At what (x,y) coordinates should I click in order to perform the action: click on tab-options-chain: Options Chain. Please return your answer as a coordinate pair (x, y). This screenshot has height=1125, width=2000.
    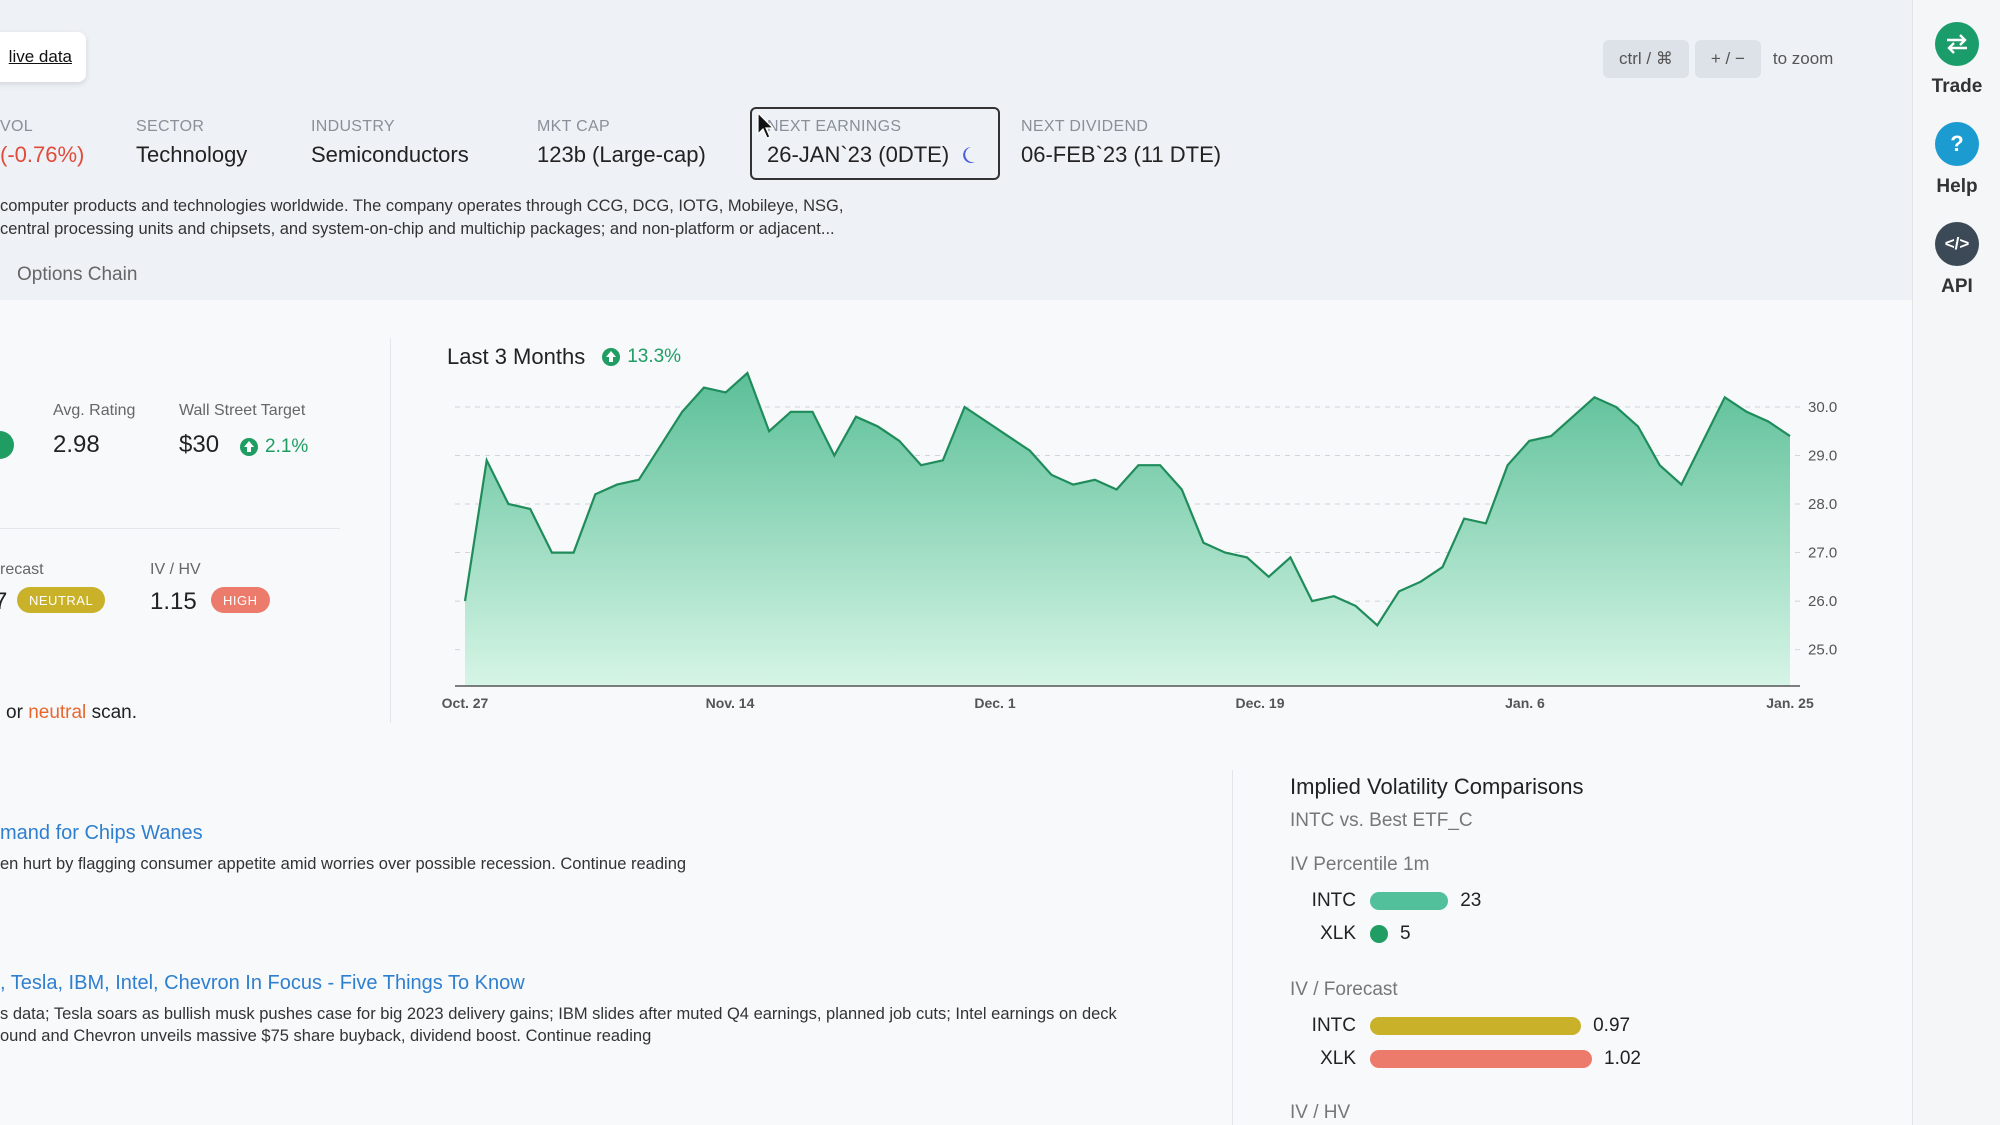
    Looking at the image, I should click on (77, 274).